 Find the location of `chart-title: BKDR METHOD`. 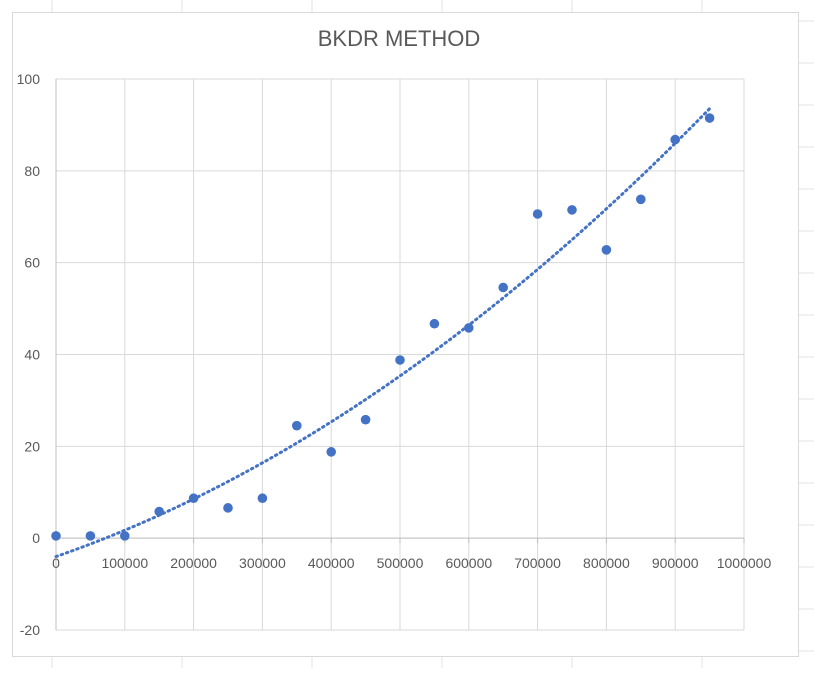

chart-title: BKDR METHOD is located at coordinates (399, 38).